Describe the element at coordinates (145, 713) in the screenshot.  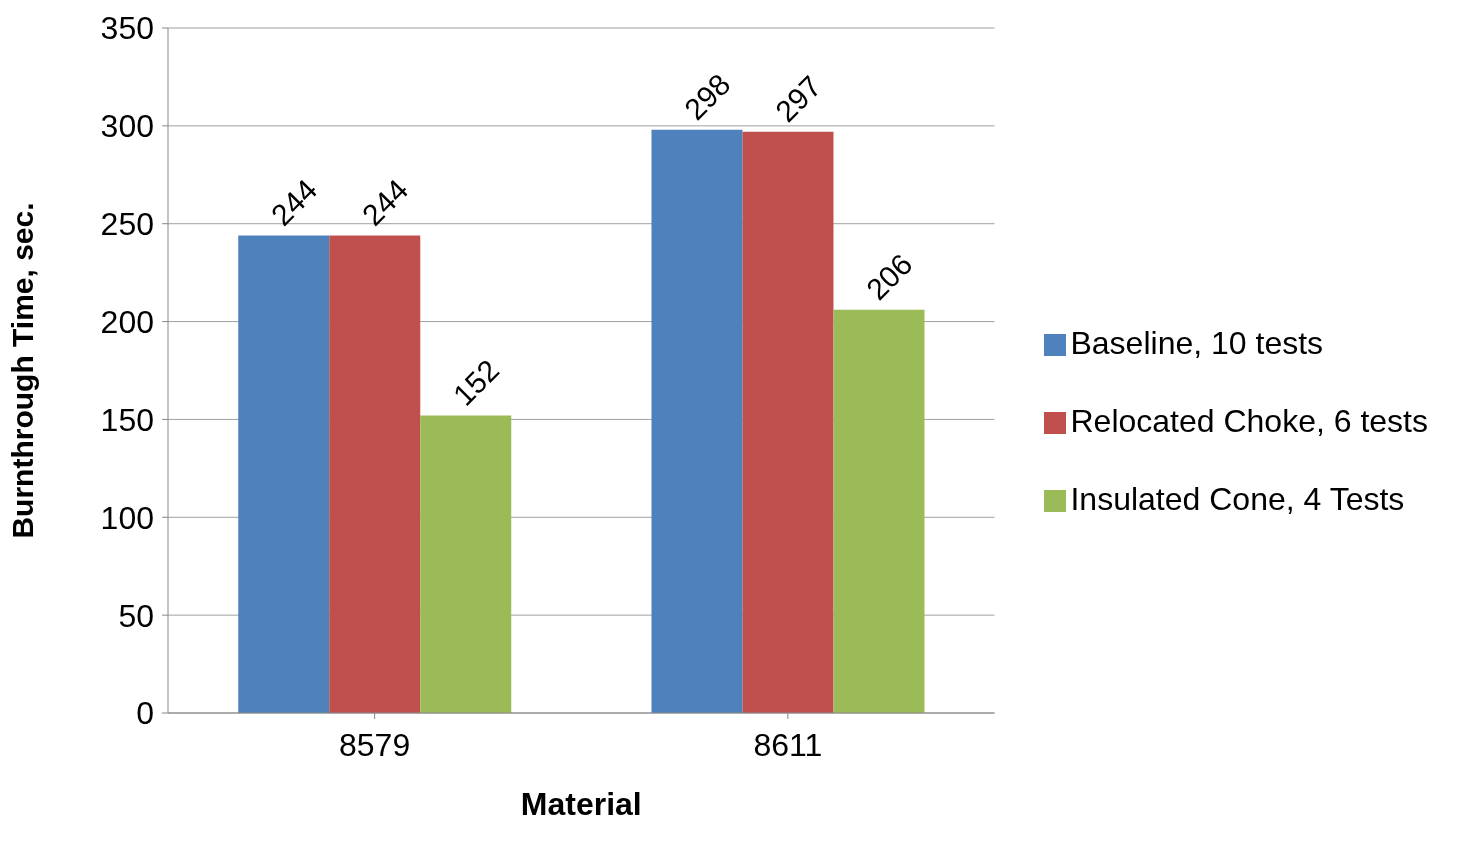
I see `y-tick-label: 0` at that location.